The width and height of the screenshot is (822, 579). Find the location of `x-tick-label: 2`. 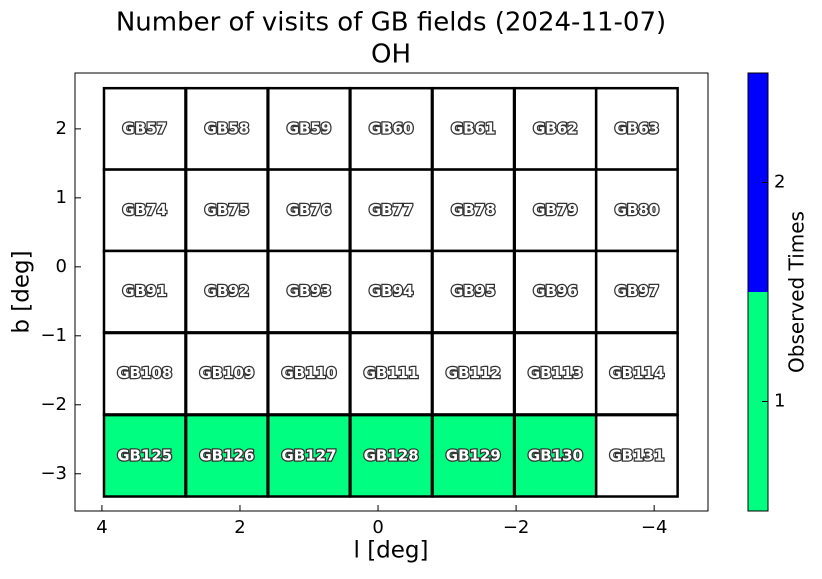

x-tick-label: 2 is located at coordinates (239, 527).